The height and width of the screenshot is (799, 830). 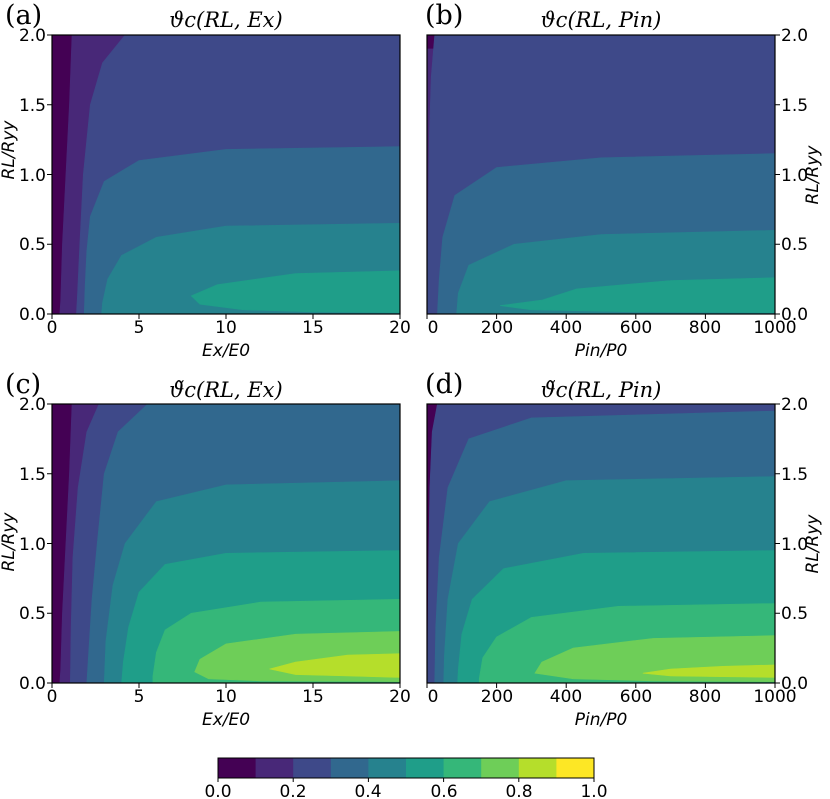 I want to click on y-tick-labels-c: 0.0 0.5 1.0 1.5 2.0, so click(x=32, y=544).